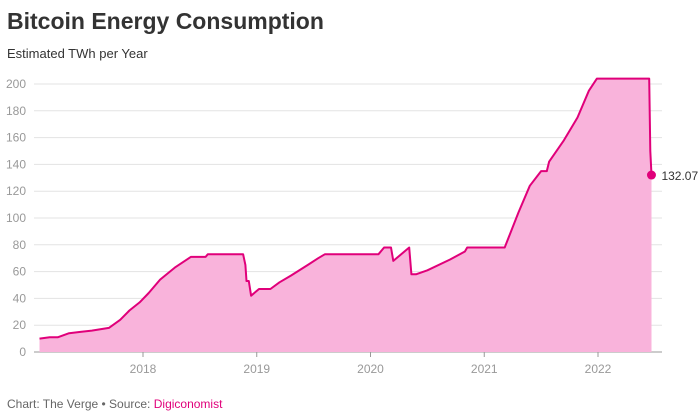 The height and width of the screenshot is (417, 700). What do you see at coordinates (77, 53) in the screenshot?
I see `chart-subtitle: Estimated TWh per Year` at bounding box center [77, 53].